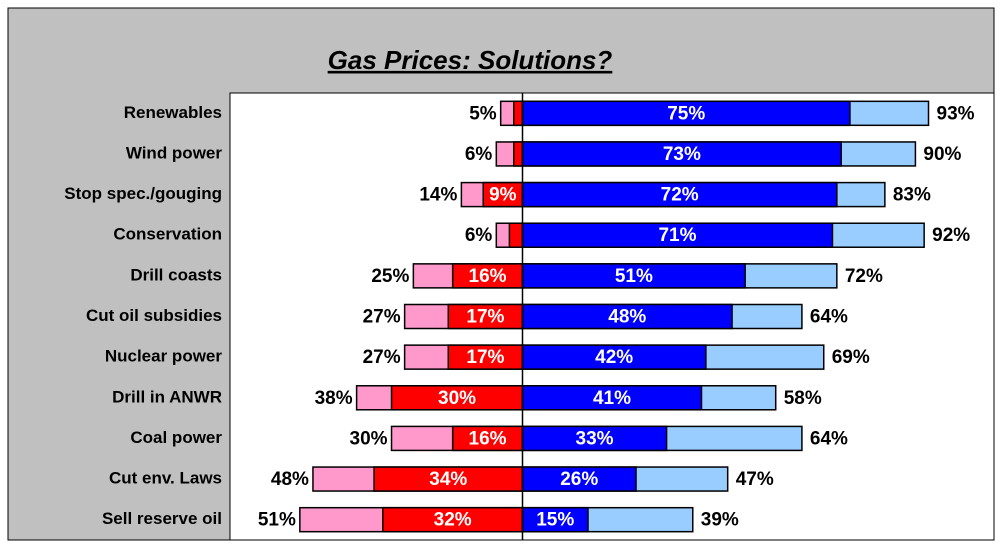  I want to click on data-label: 25%, so click(390, 276).